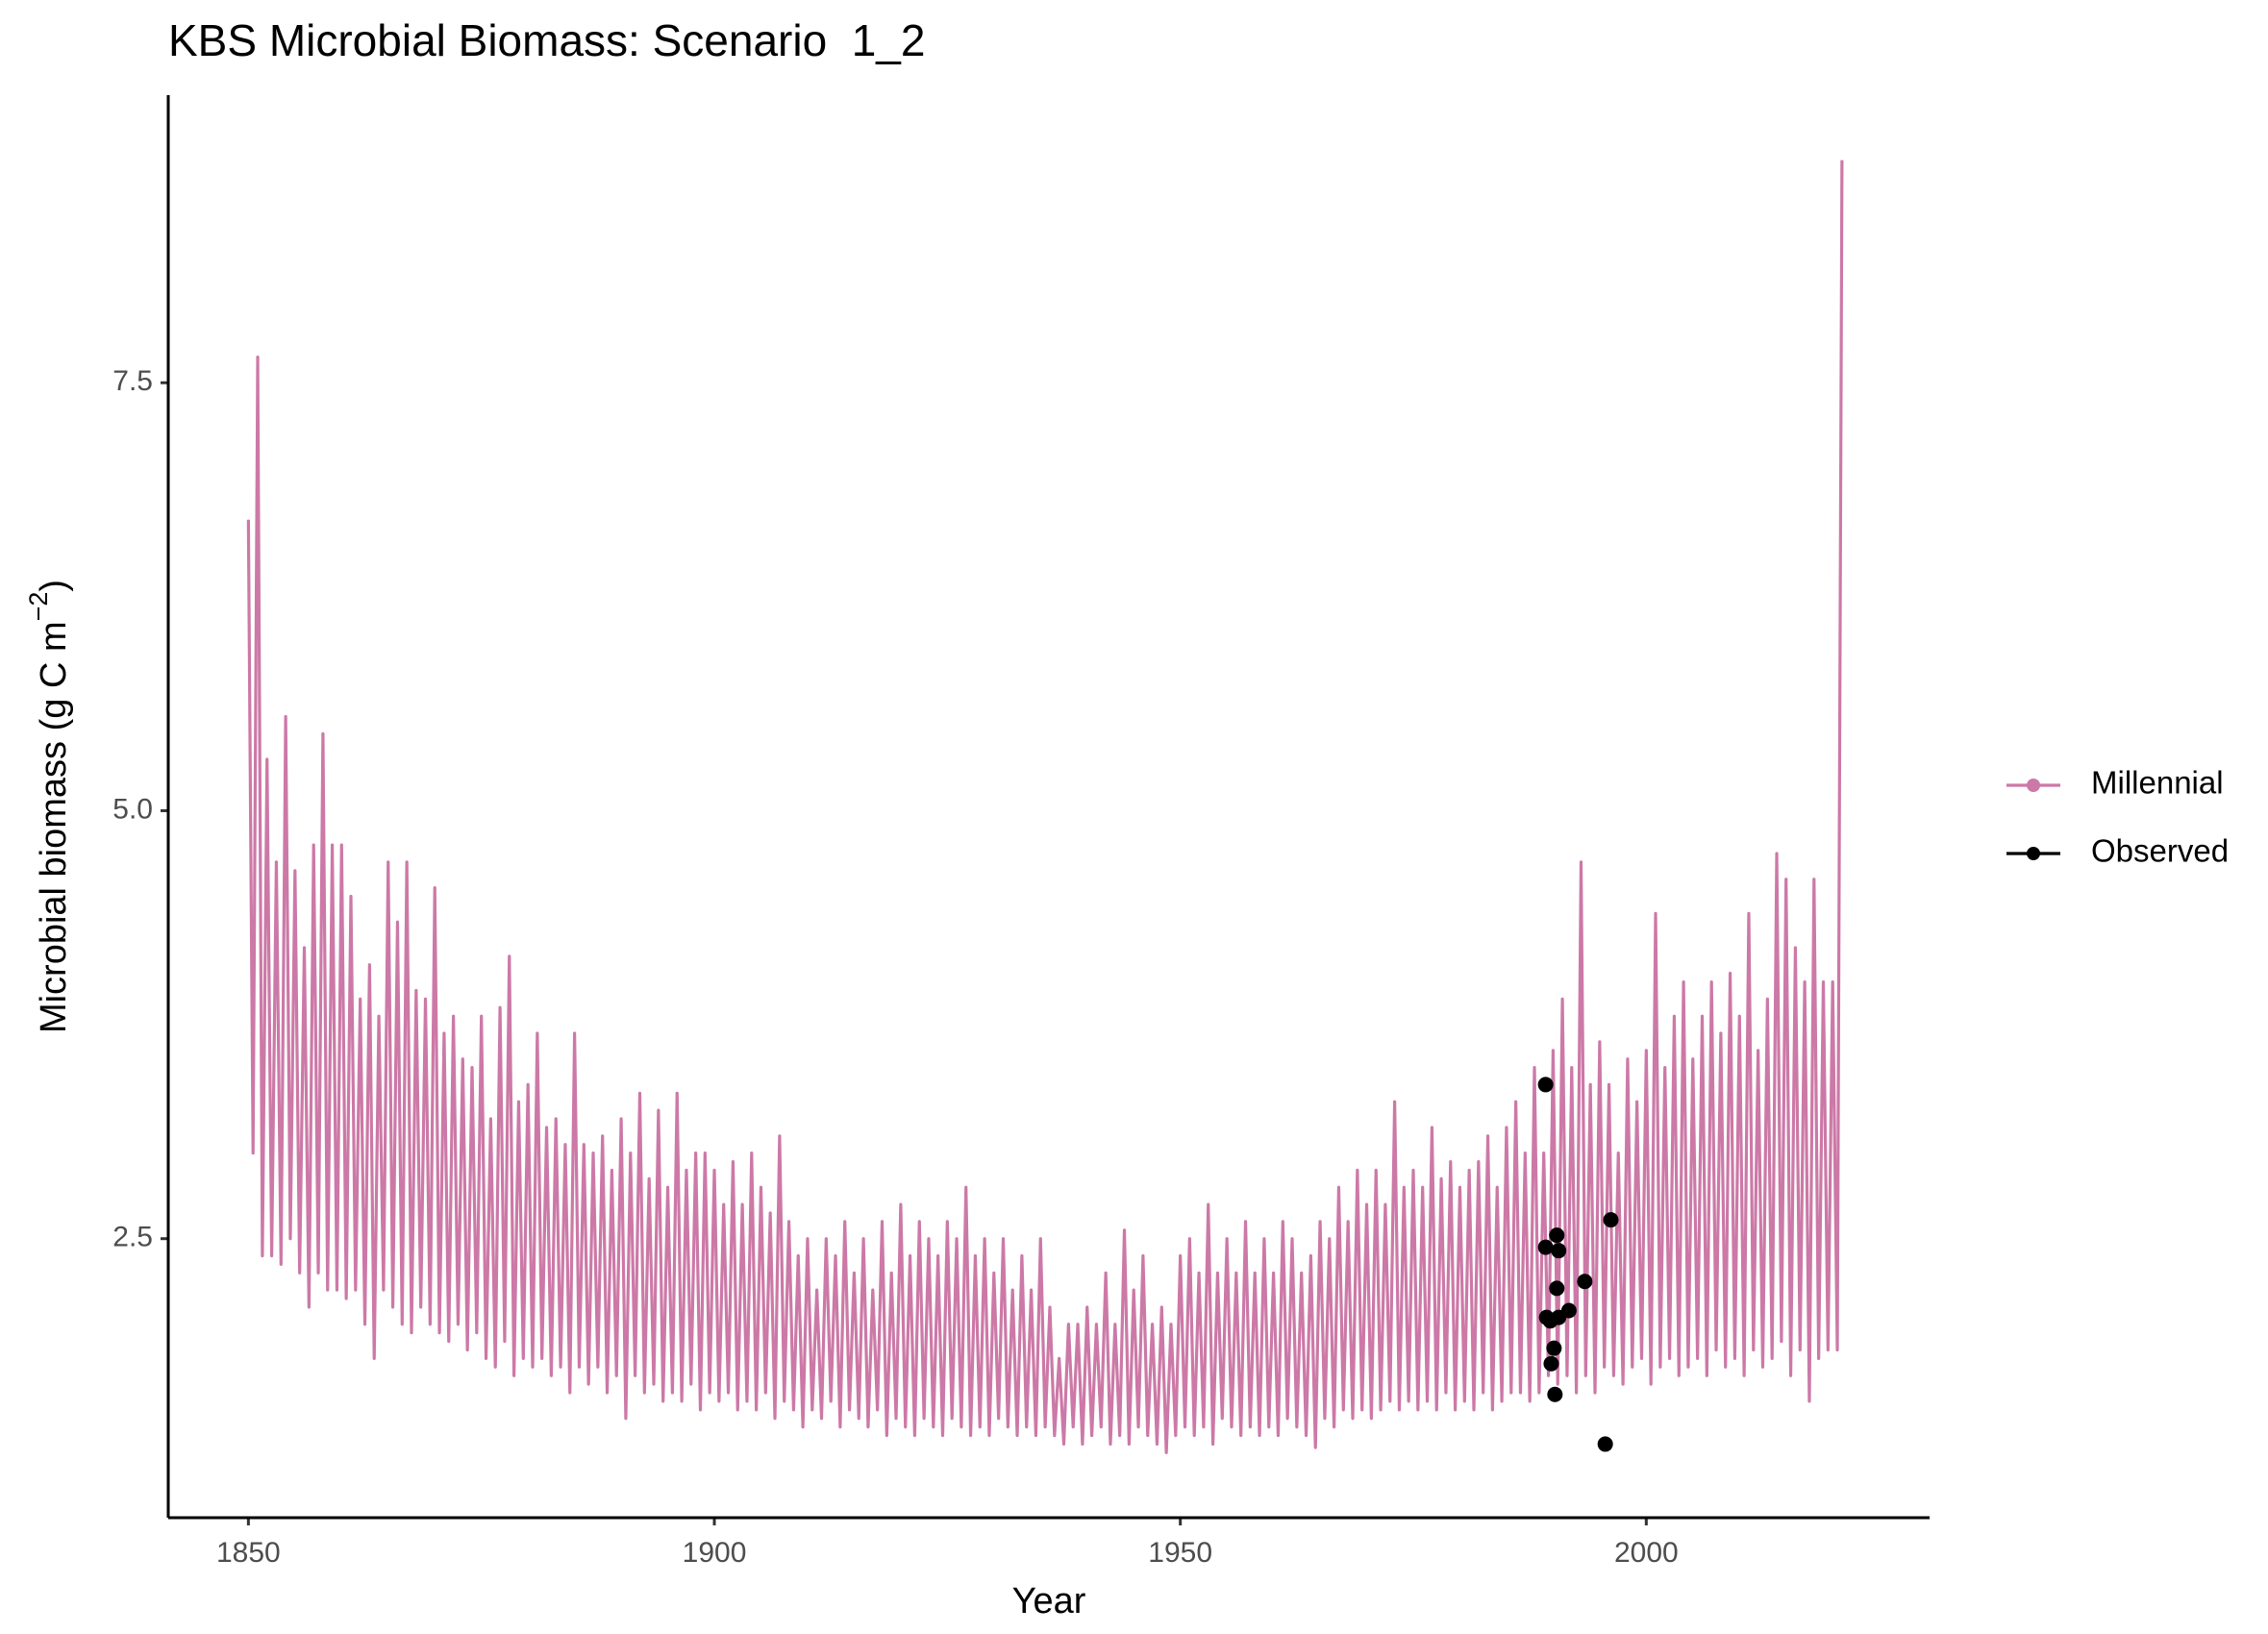  I want to click on legend-label: Millennial, so click(2157, 783).